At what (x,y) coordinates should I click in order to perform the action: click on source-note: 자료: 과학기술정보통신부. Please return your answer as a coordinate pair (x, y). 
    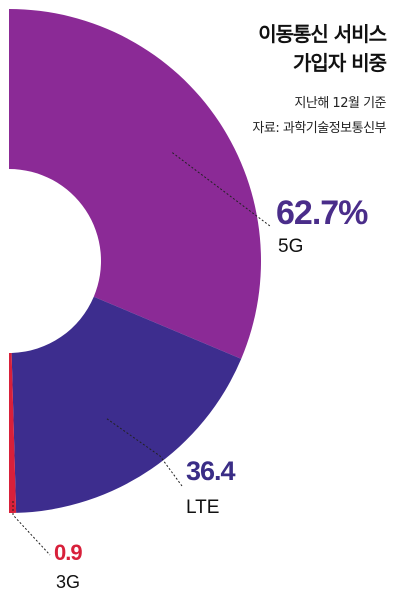
    Looking at the image, I should click on (319, 128).